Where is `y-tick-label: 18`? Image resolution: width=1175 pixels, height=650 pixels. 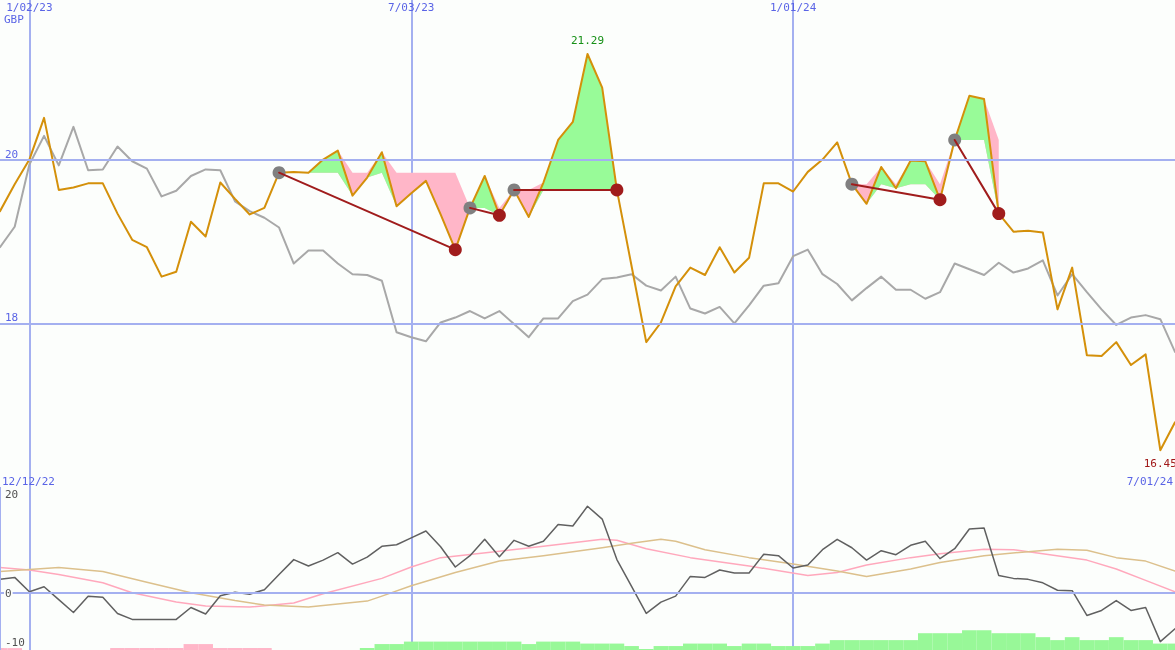 y-tick-label: 18 is located at coordinates (12, 318).